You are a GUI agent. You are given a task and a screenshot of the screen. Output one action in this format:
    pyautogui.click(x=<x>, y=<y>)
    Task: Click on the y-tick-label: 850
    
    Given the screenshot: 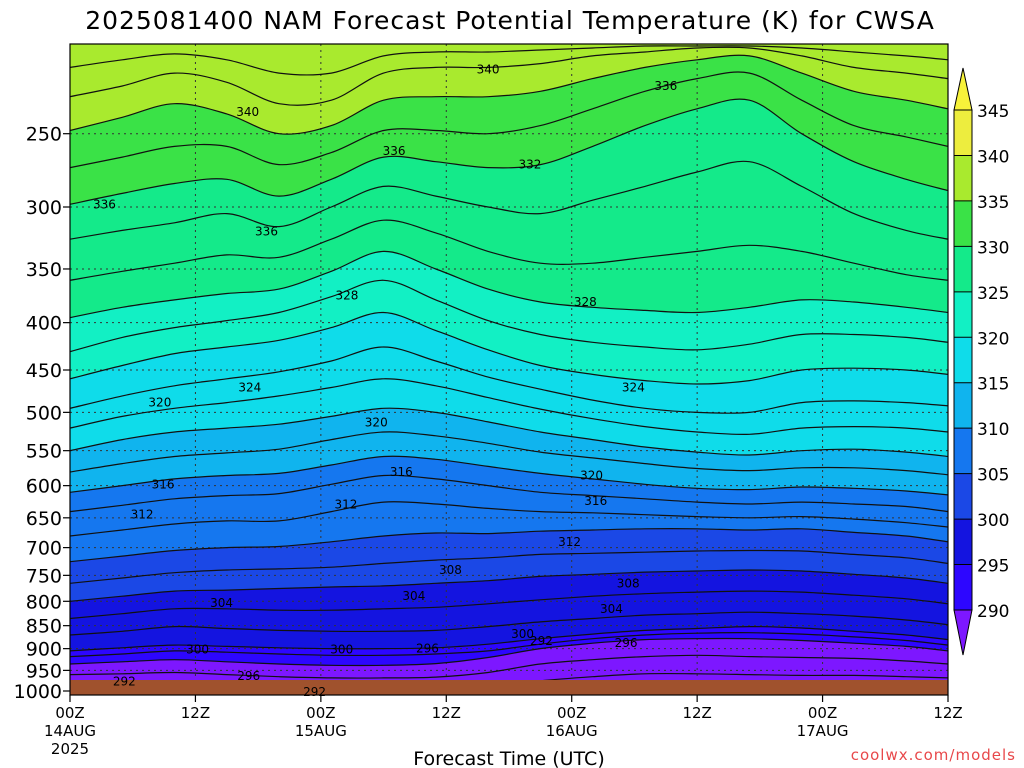 What is the action you would take?
    pyautogui.click(x=44, y=627)
    